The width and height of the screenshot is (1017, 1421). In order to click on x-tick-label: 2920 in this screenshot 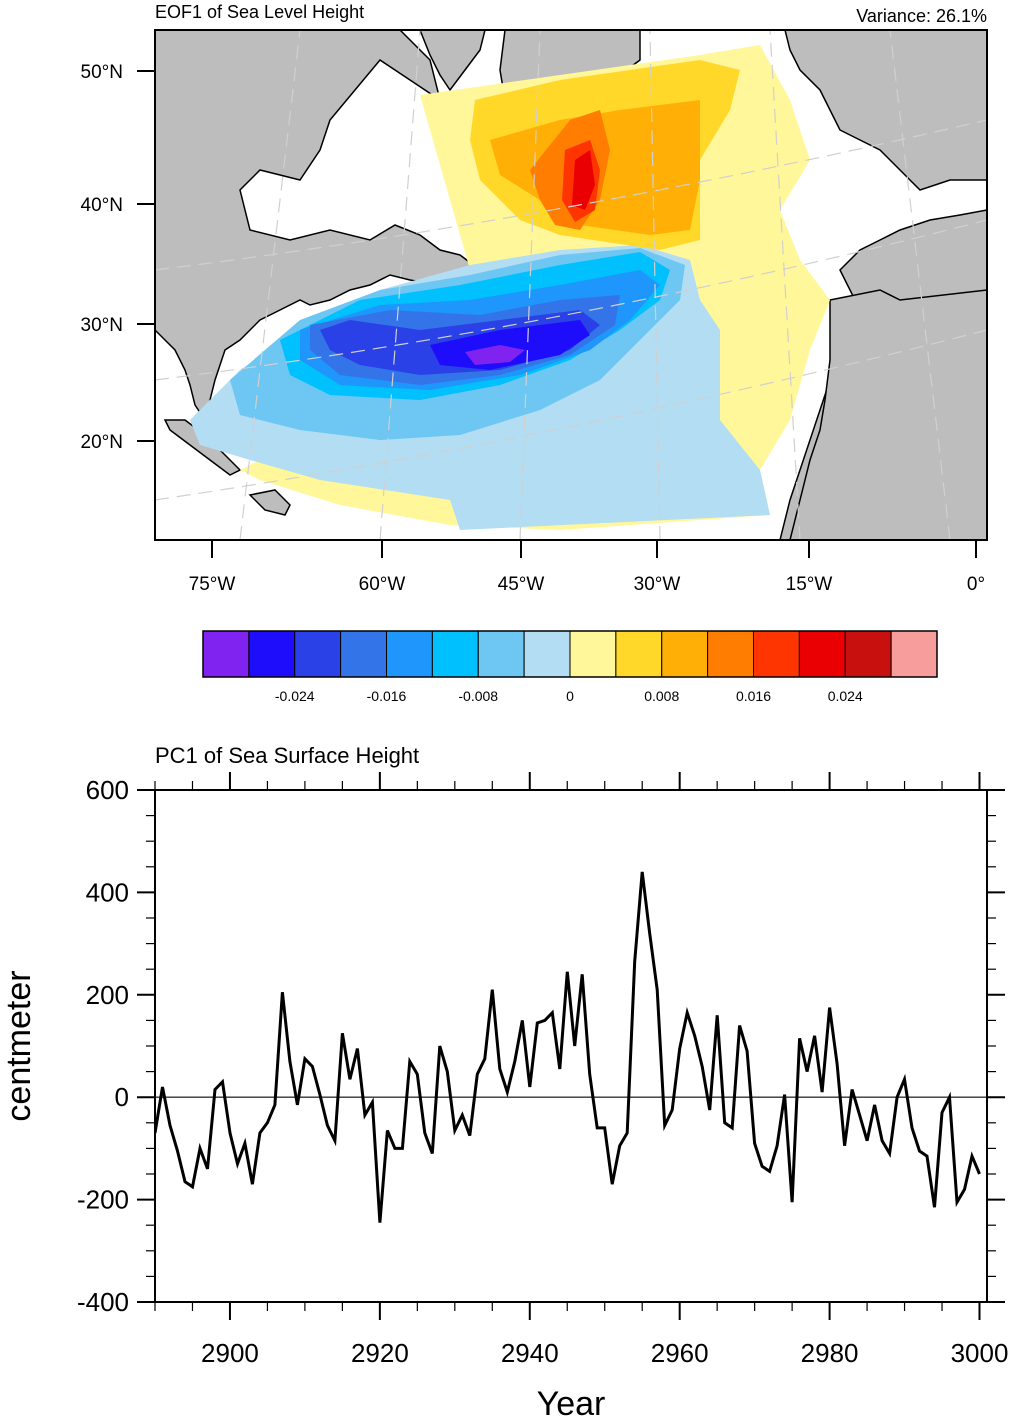, I will do `click(380, 1353)`.